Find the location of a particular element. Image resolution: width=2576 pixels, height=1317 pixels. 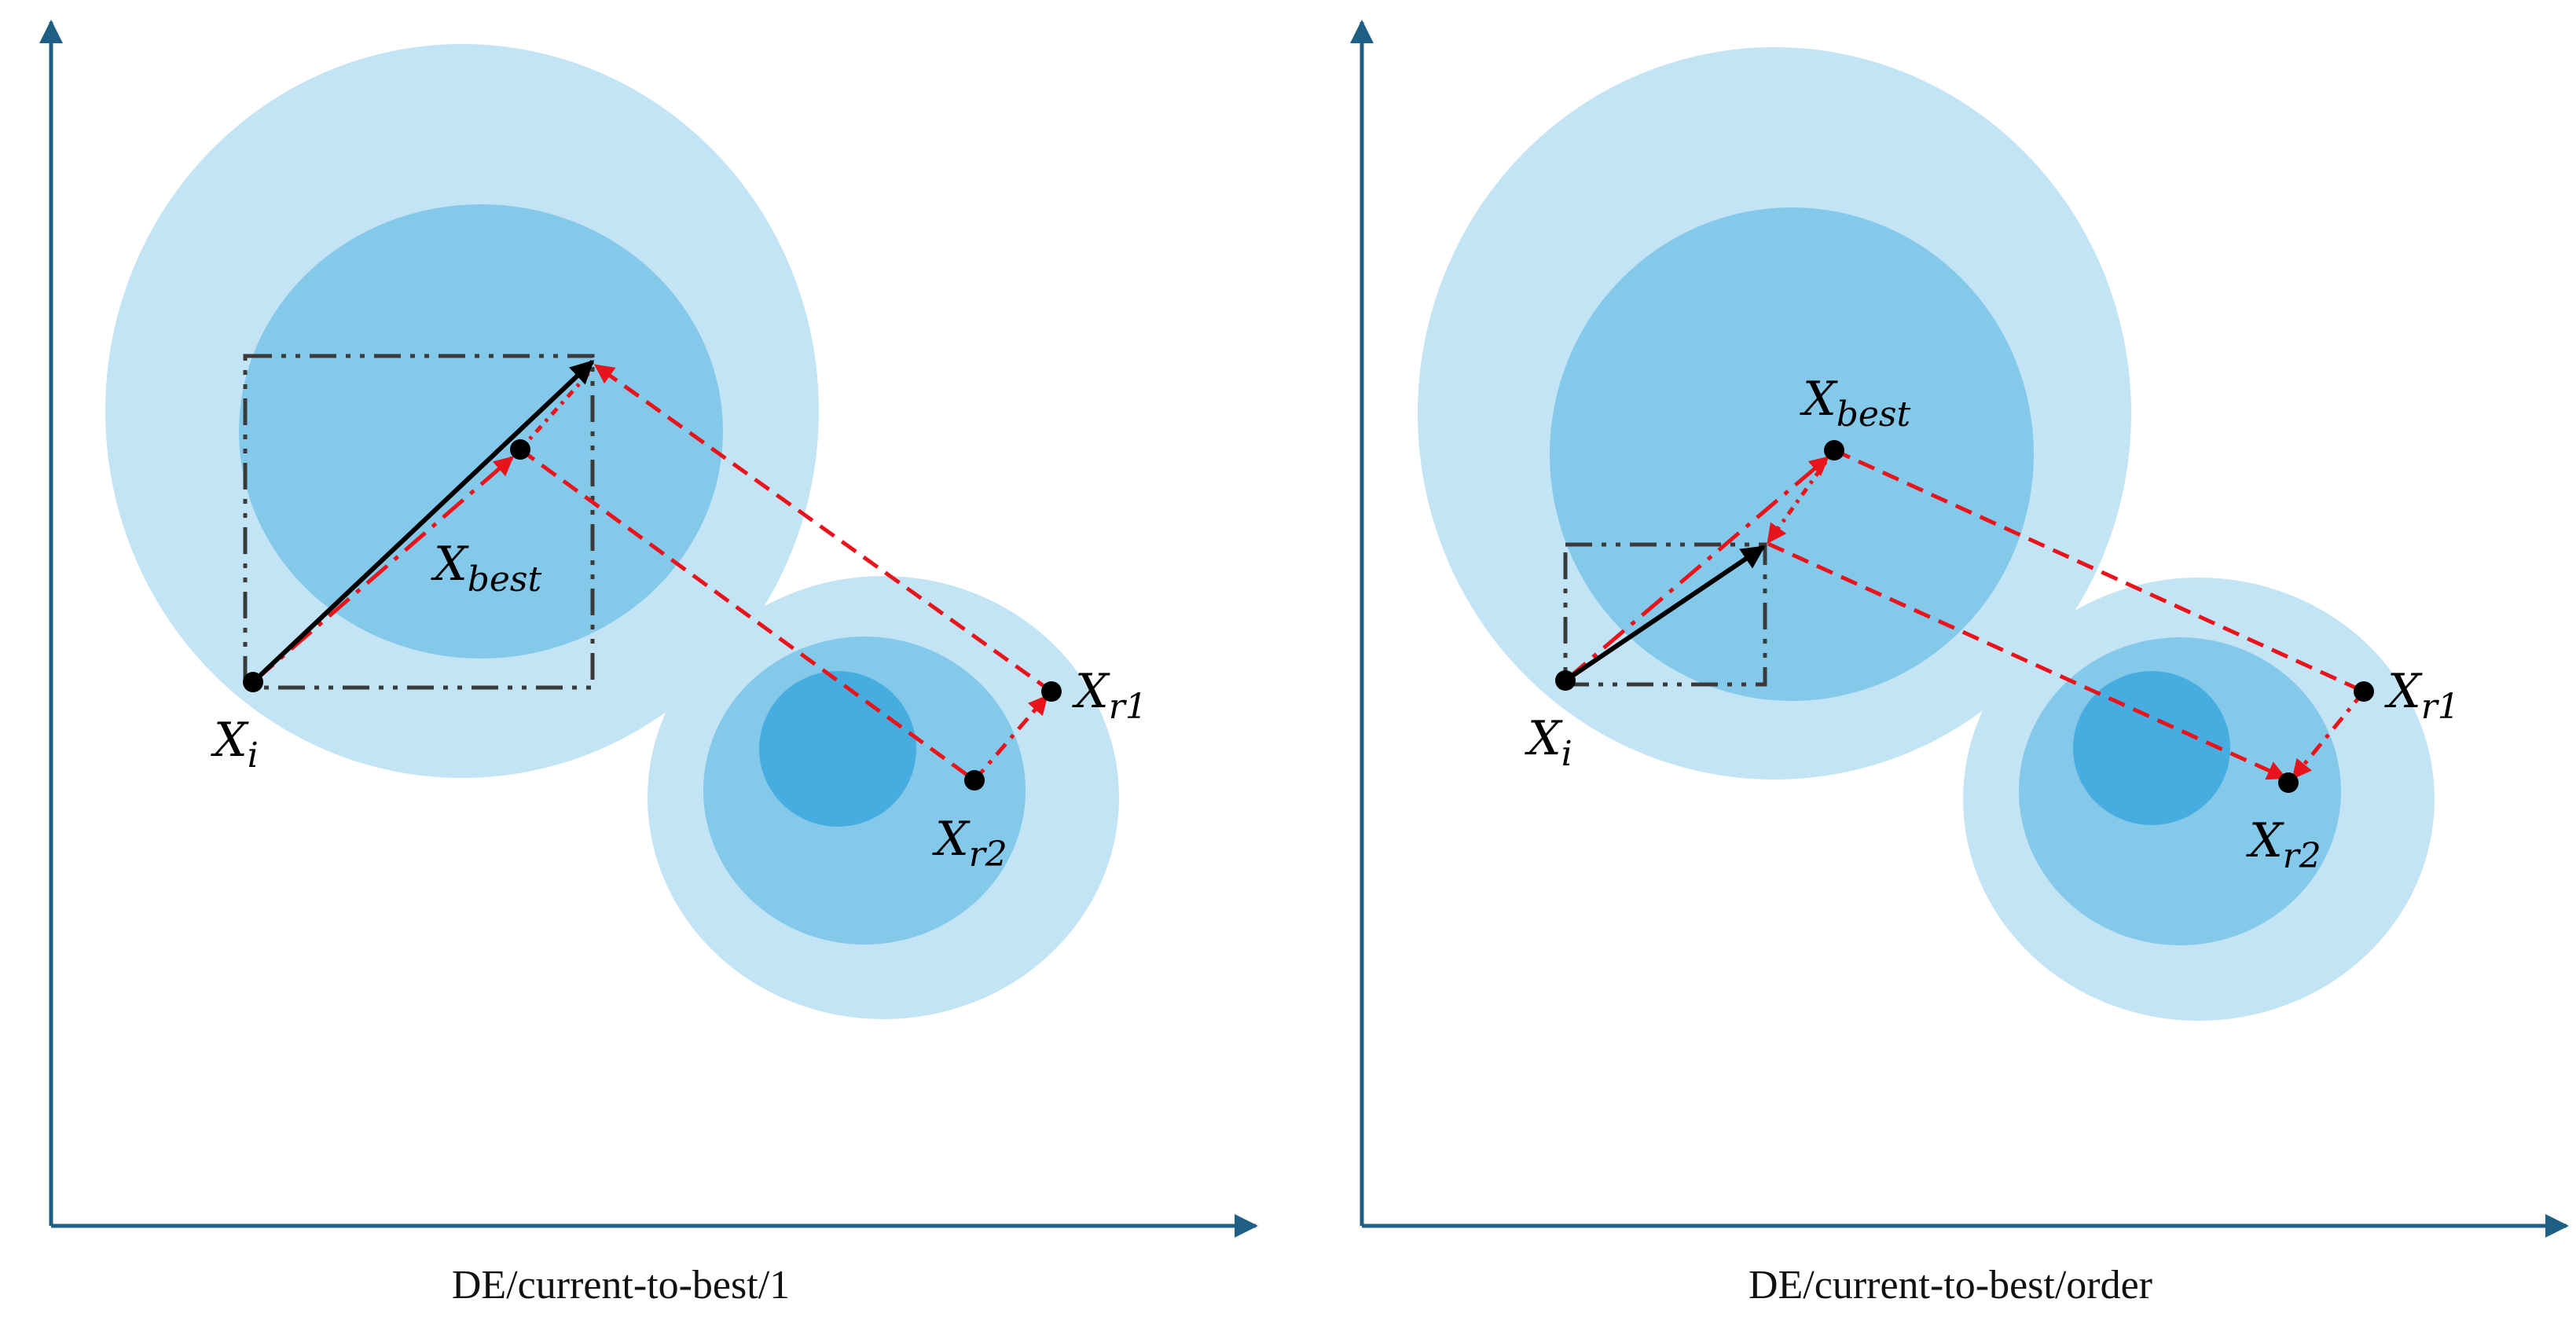

caption-right: DE/current-to-best/order is located at coordinates (1950, 1285).